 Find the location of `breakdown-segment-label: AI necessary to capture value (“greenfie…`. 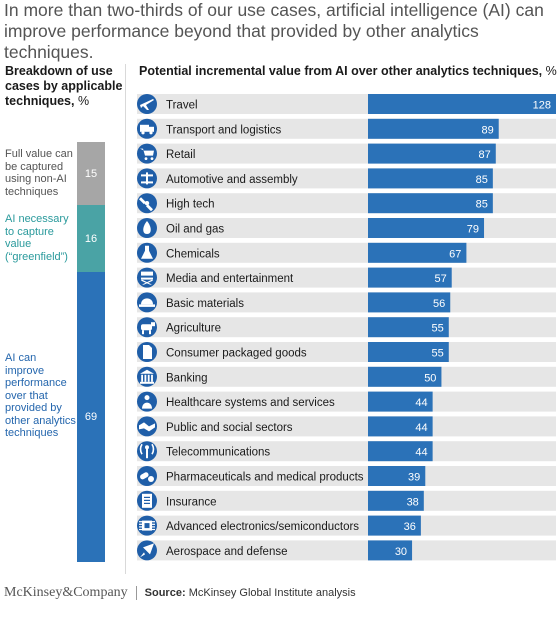

breakdown-segment-label: AI necessary to capture value (“greenfie… is located at coordinates (37, 238).